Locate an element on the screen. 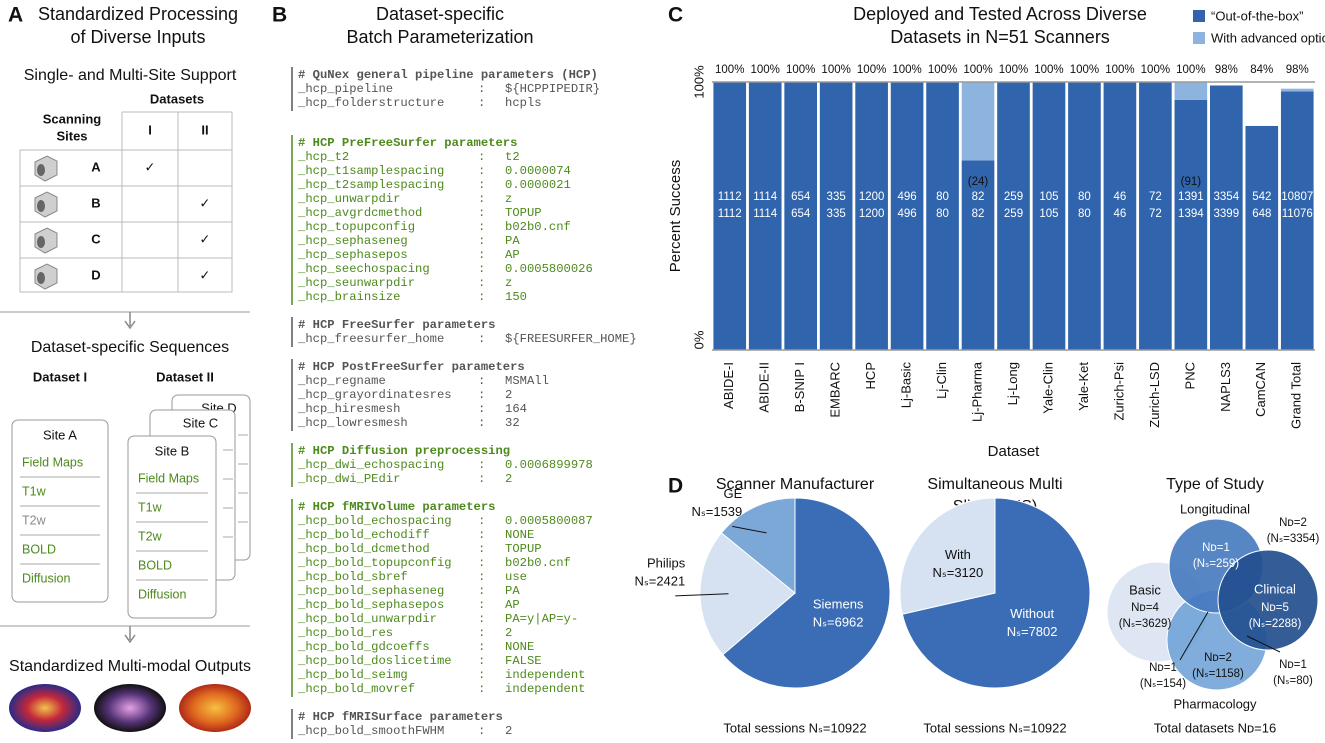  x-tick-label: Lj-Basic is located at coordinates (906, 385).